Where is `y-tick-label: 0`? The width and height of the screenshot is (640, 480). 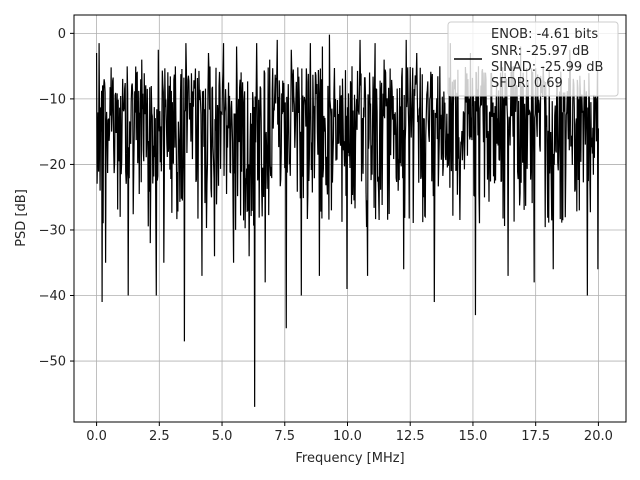 y-tick-label: 0 is located at coordinates (62, 34).